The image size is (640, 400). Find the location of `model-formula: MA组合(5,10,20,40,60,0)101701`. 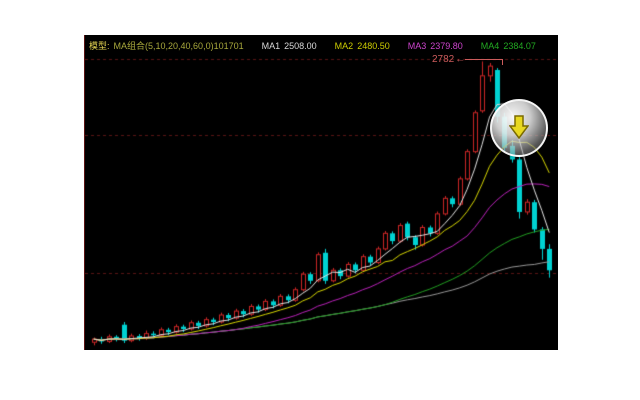

model-formula: MA组合(5,10,20,40,60,0)101701 is located at coordinates (178, 46).